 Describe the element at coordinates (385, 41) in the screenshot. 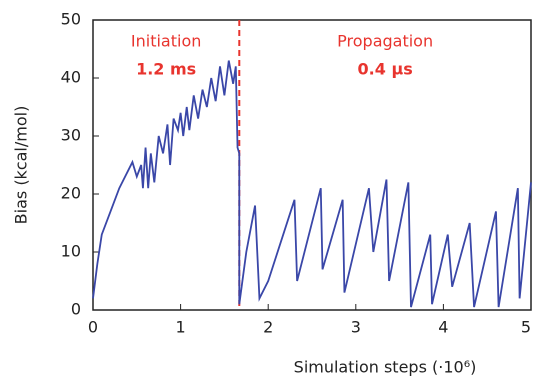

I see `annotation: Propagation` at that location.